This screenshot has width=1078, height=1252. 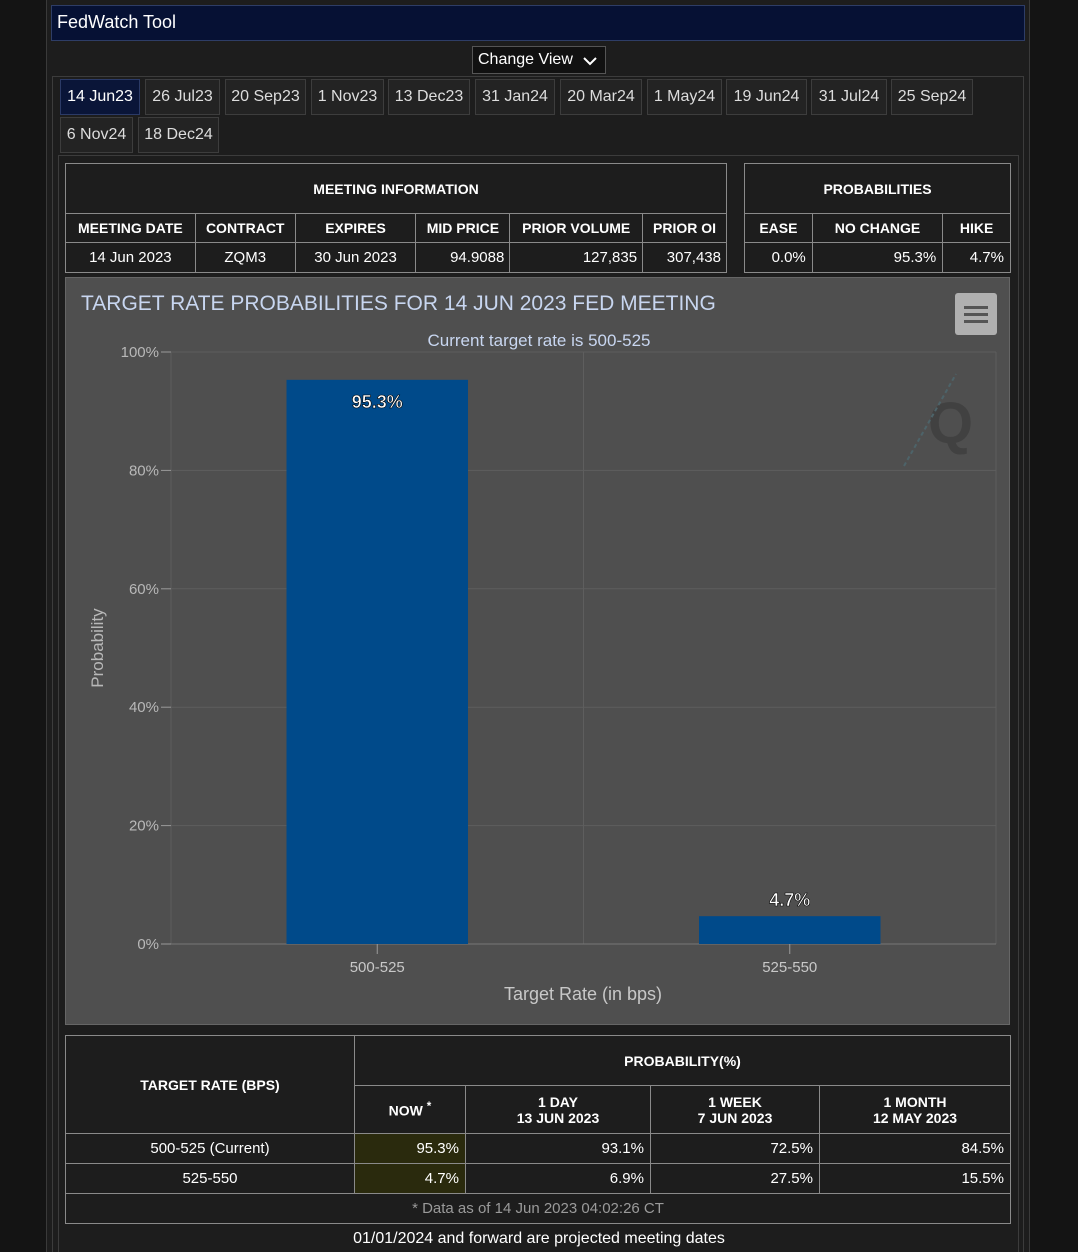 I want to click on col-expires: EXPIRES, so click(x=355, y=228).